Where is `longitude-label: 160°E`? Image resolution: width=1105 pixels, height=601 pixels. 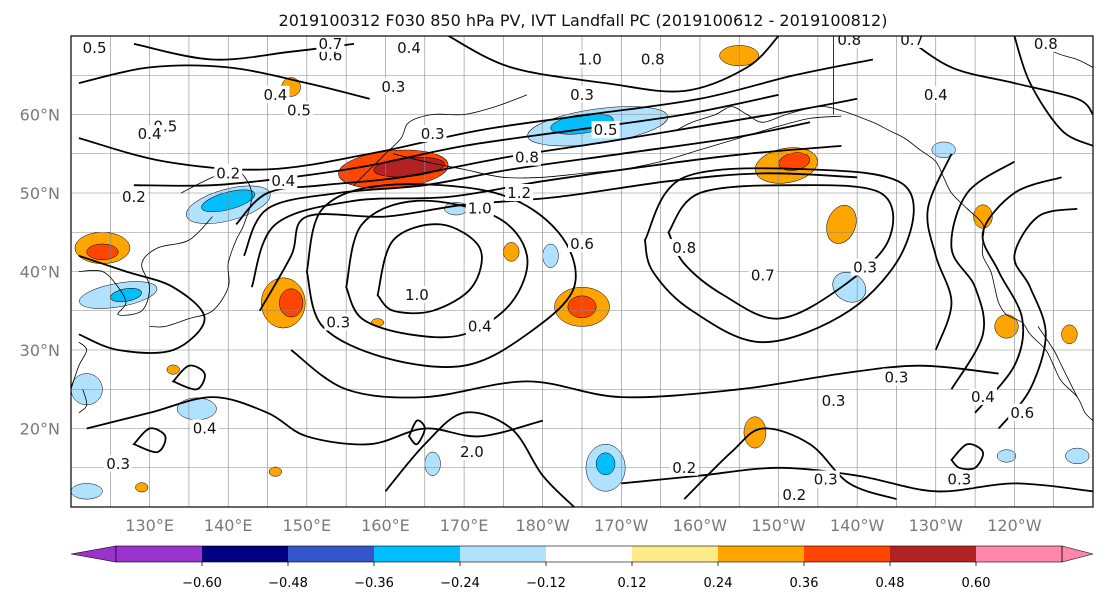 longitude-label: 160°E is located at coordinates (385, 525).